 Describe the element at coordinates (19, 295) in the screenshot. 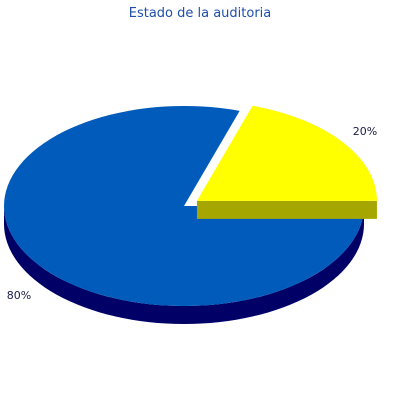

I see `data-label: 80%` at that location.